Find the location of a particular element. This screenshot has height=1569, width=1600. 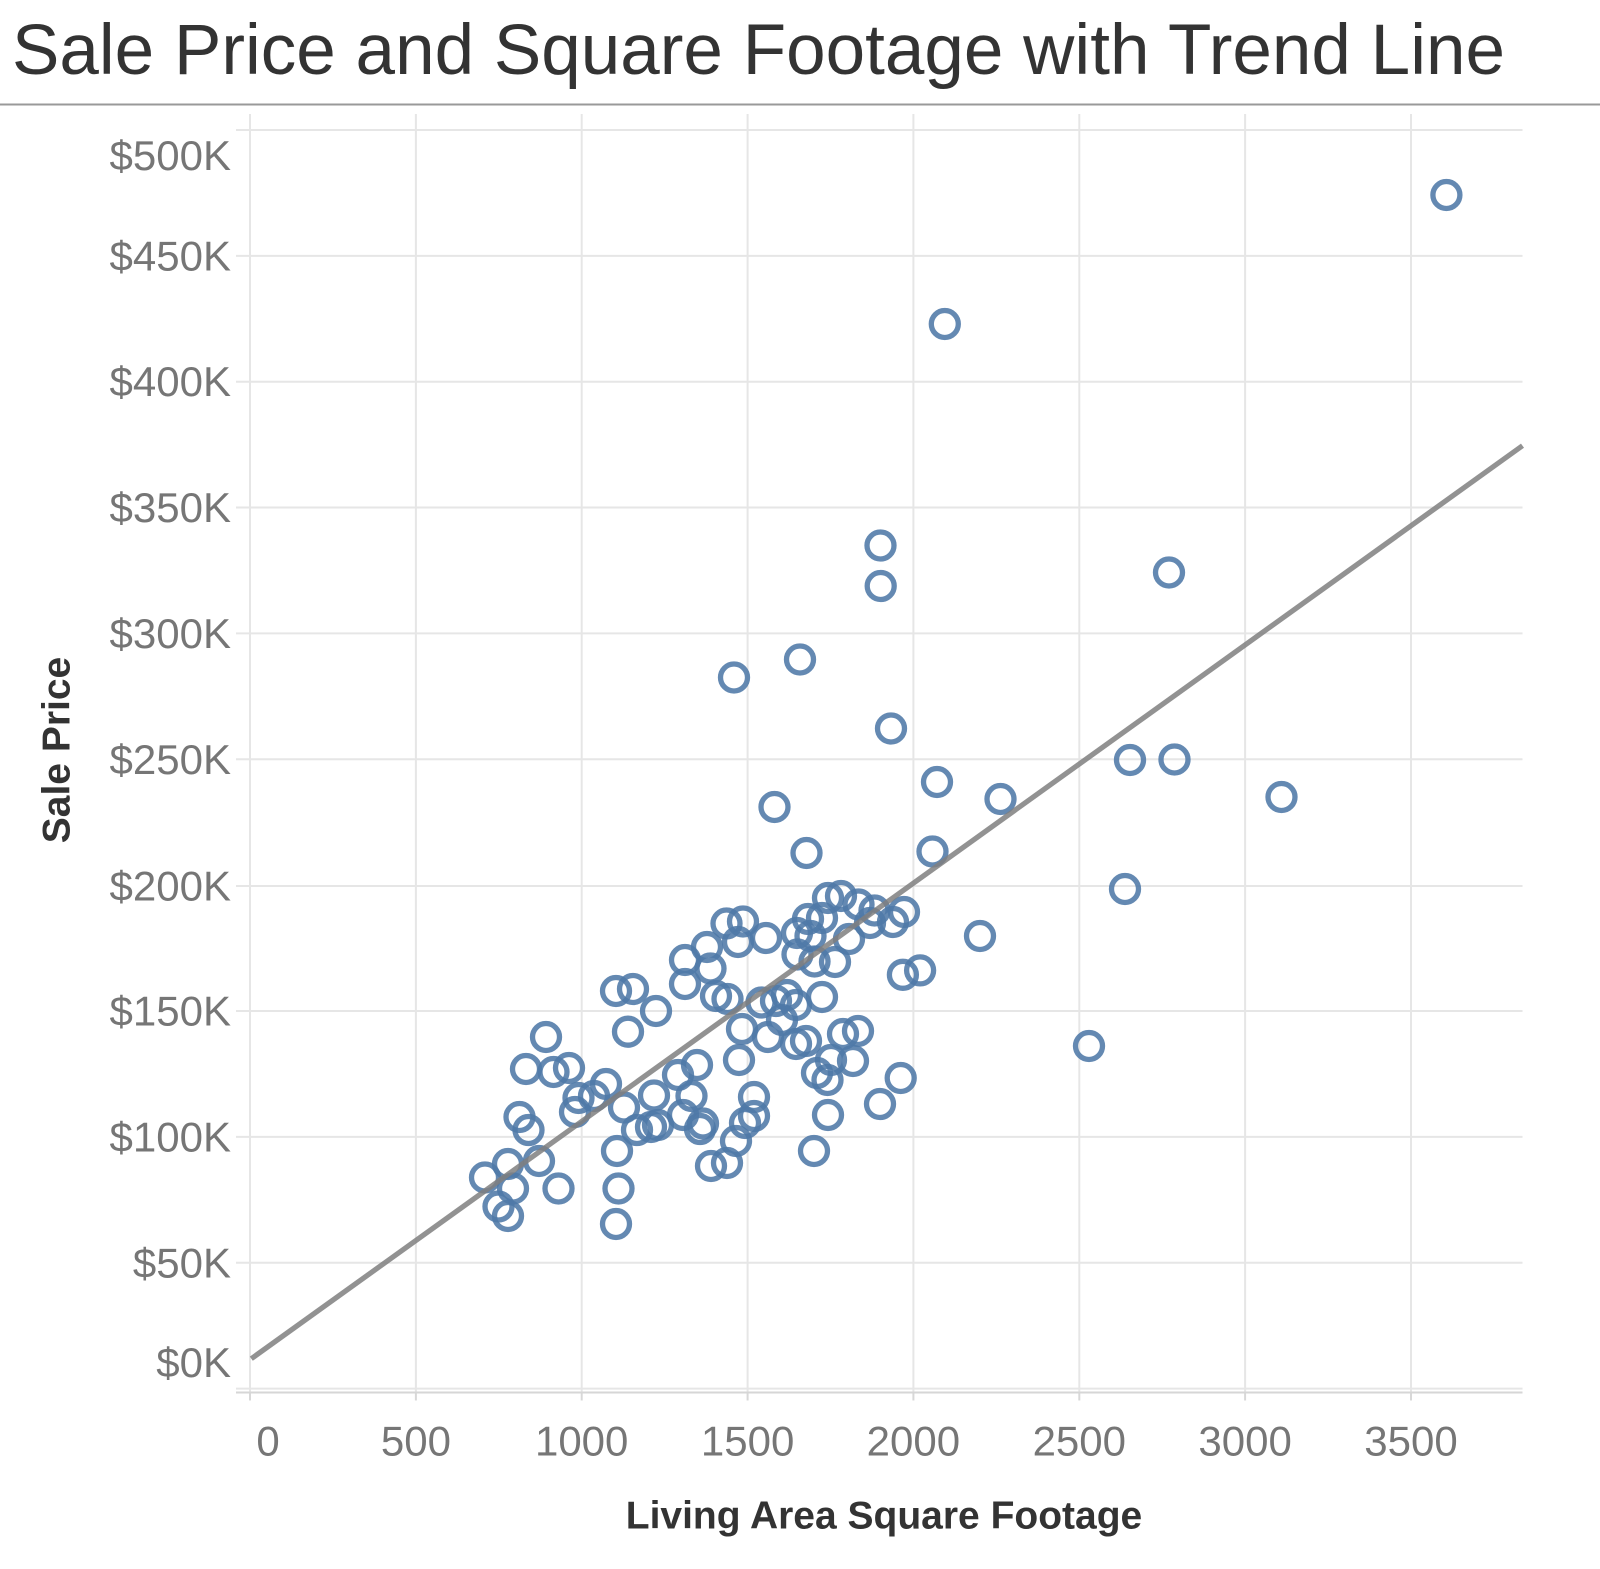

svg-text: 3000 is located at coordinates (1244, 1441).